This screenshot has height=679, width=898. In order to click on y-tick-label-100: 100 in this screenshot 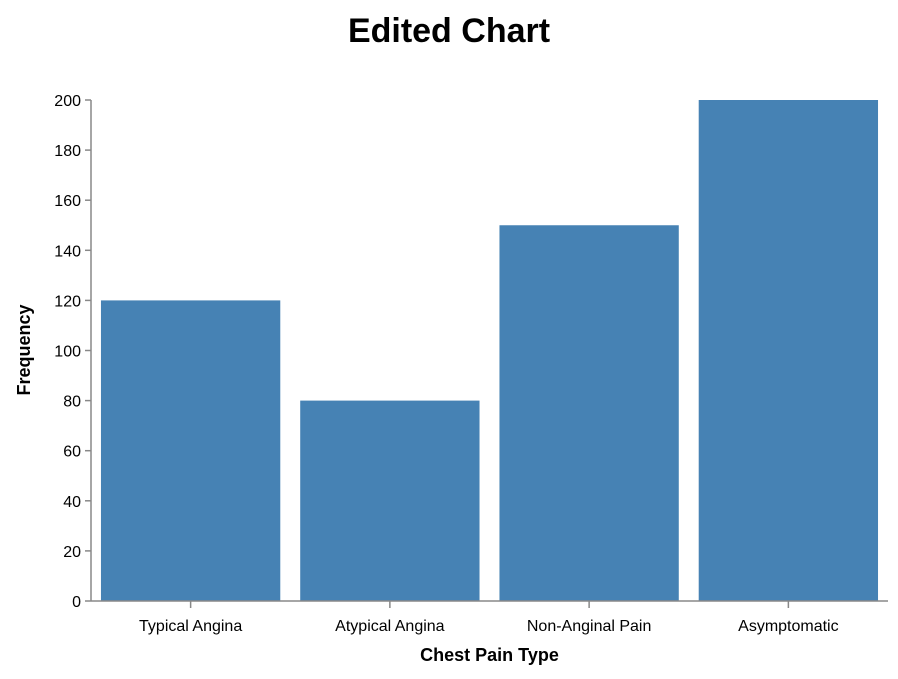, I will do `click(67, 352)`.